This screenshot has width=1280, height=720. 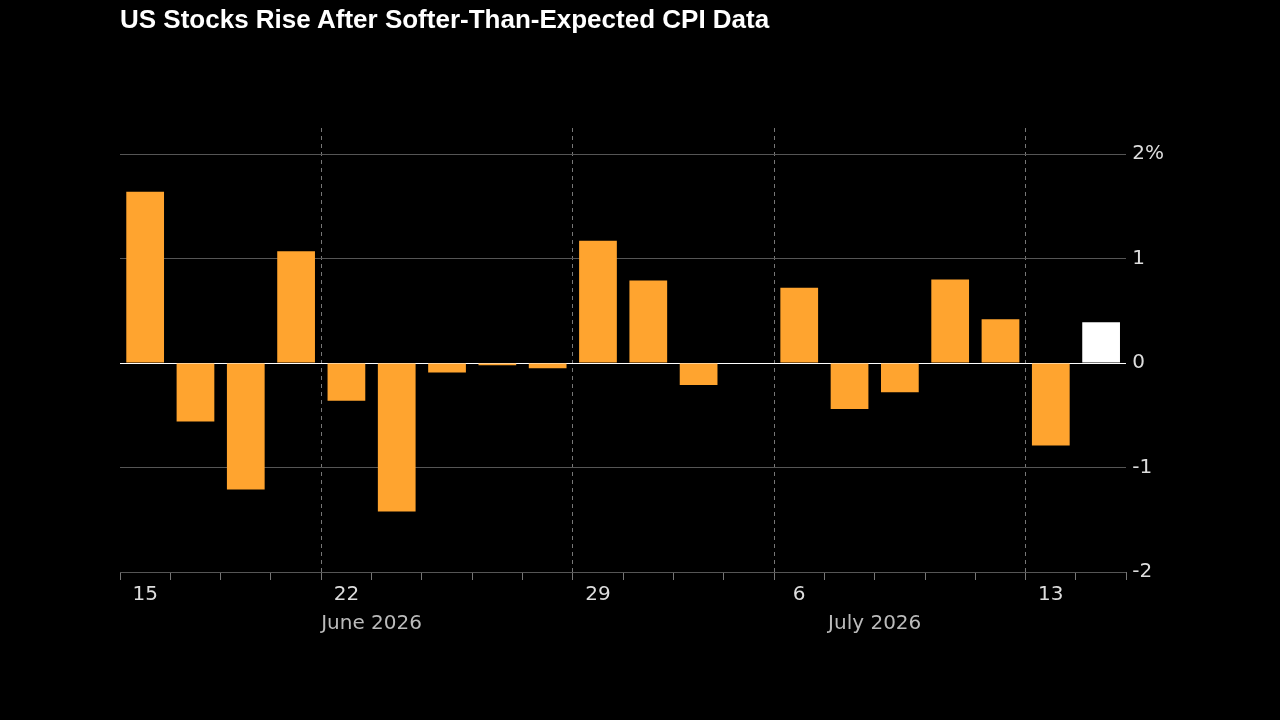 I want to click on y-tick-label: 2%, so click(x=1148, y=152).